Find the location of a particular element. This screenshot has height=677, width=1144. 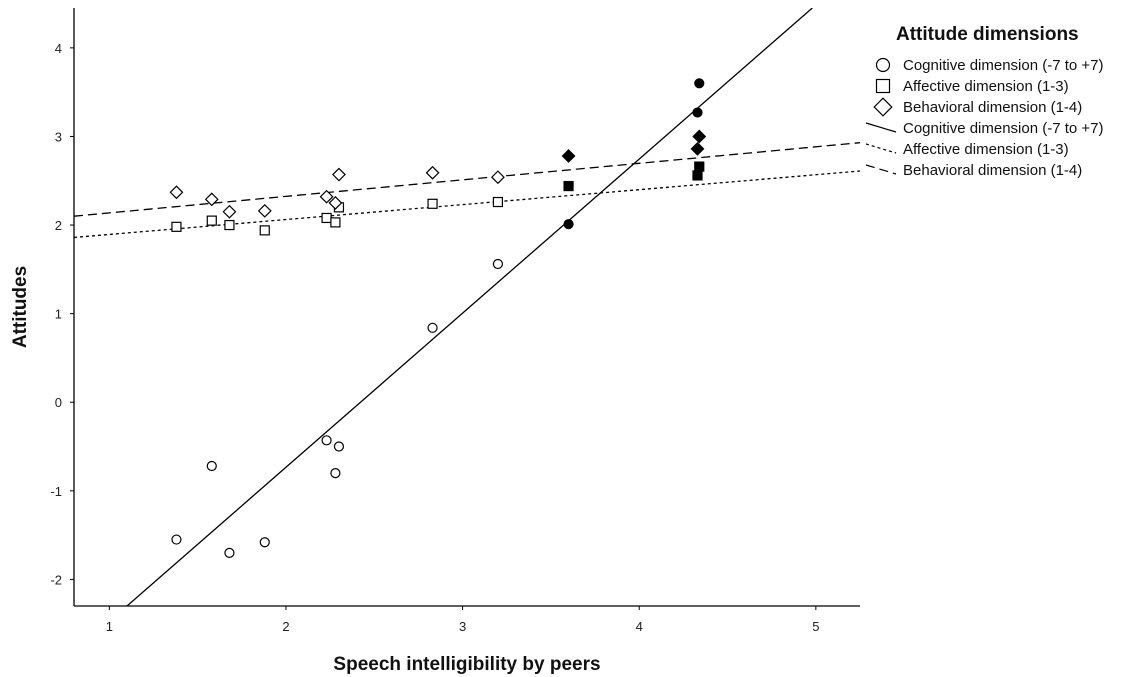

legend-line-cognitive is located at coordinates (881, 127).